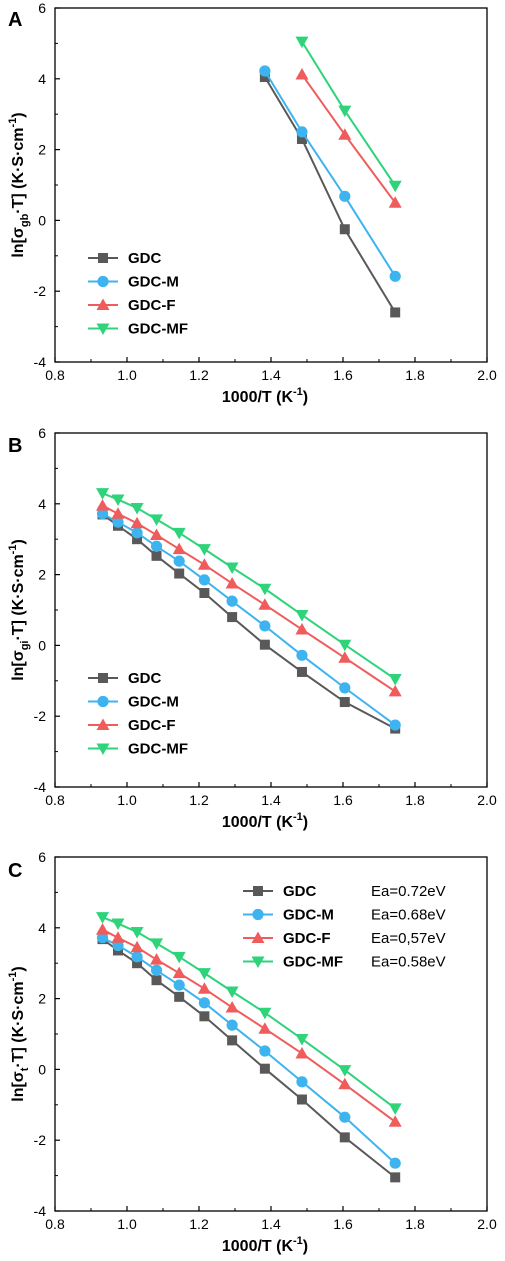 This screenshot has width=505, height=1261. I want to click on y-axis-label: ln[σt·T] (K·S·cm-1), so click(19, 1034).